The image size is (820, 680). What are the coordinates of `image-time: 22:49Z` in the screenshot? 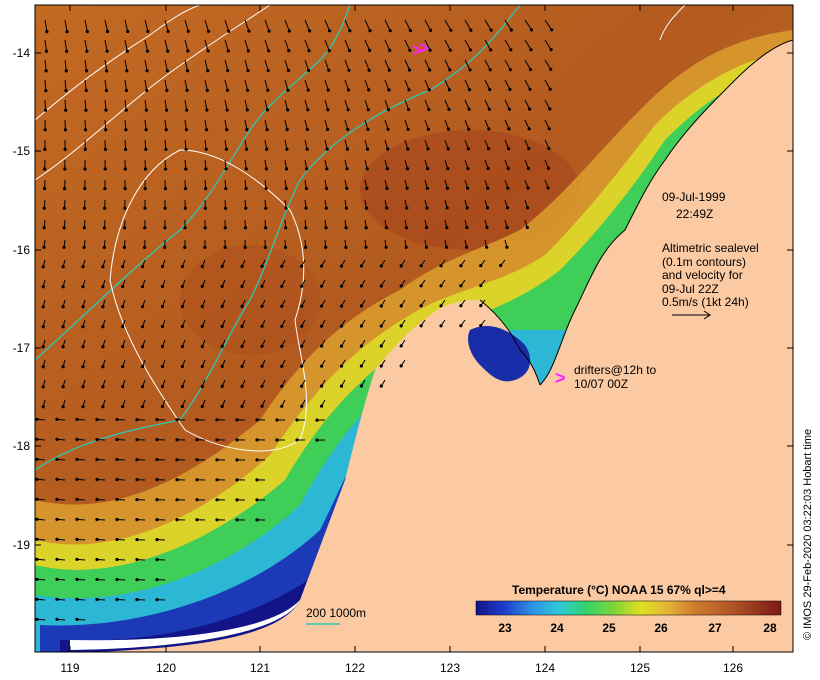 It's located at (694, 214).